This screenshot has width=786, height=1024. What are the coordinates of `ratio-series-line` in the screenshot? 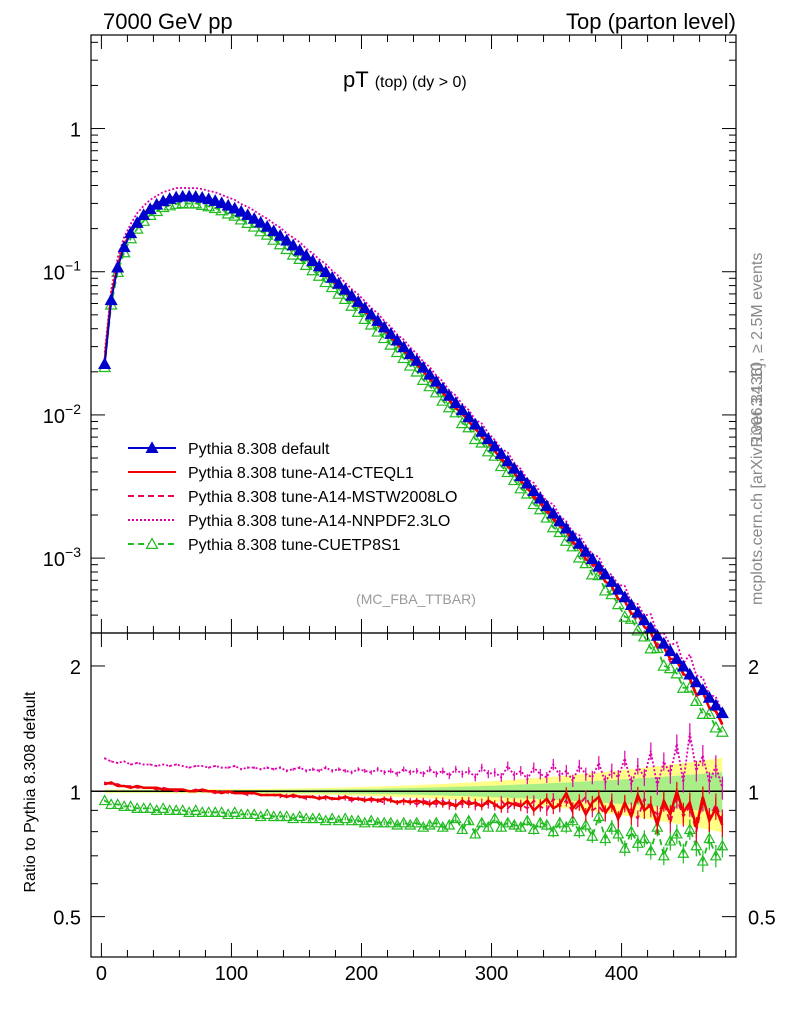 It's located at (414, 760).